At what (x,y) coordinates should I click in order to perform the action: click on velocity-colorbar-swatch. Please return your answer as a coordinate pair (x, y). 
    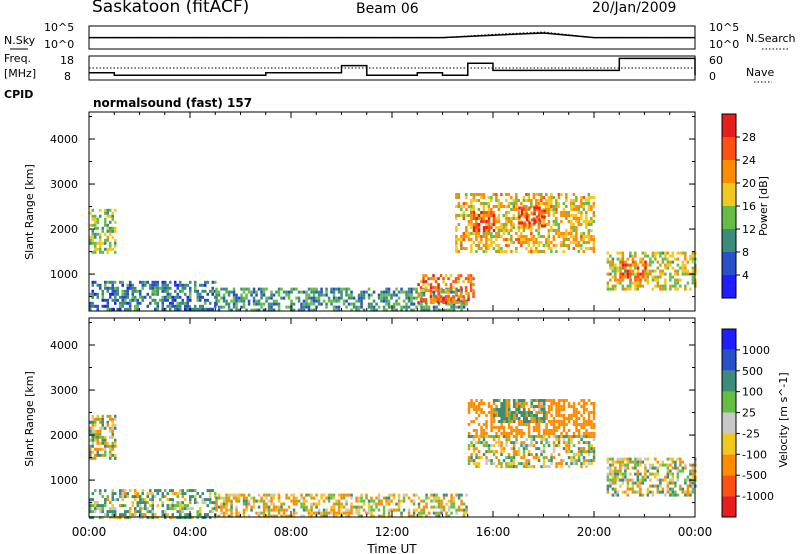
    Looking at the image, I should click on (729, 423).